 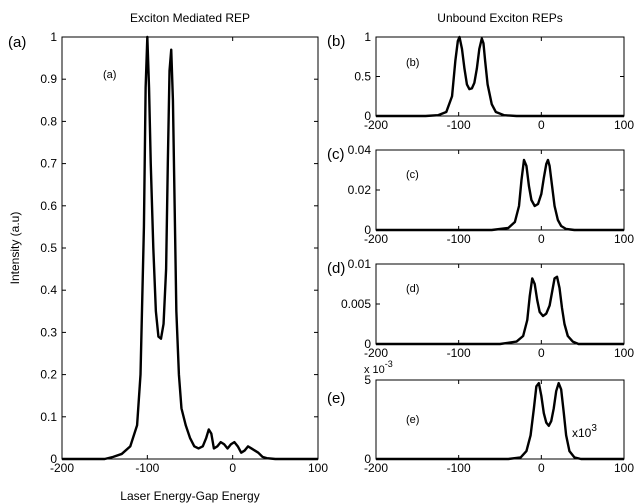 What do you see at coordinates (17, 42) in the screenshot?
I see `panel-label-a: (a)` at bounding box center [17, 42].